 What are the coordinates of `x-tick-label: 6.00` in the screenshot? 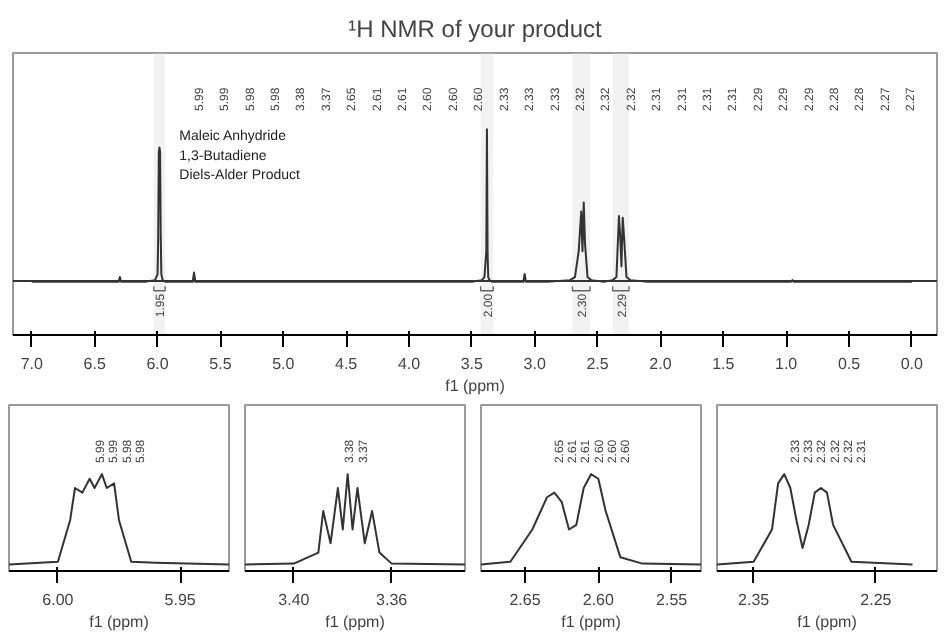 It's located at (58, 600).